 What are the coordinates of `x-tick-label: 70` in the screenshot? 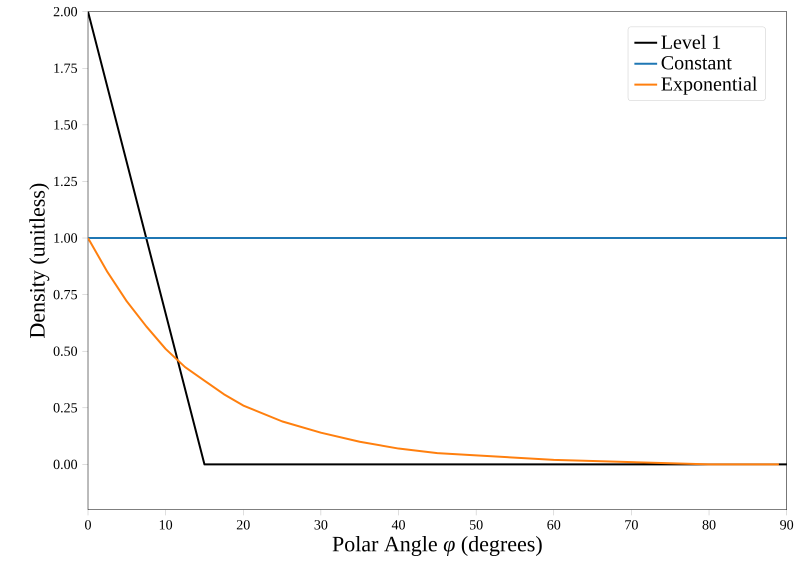 It's located at (631, 525).